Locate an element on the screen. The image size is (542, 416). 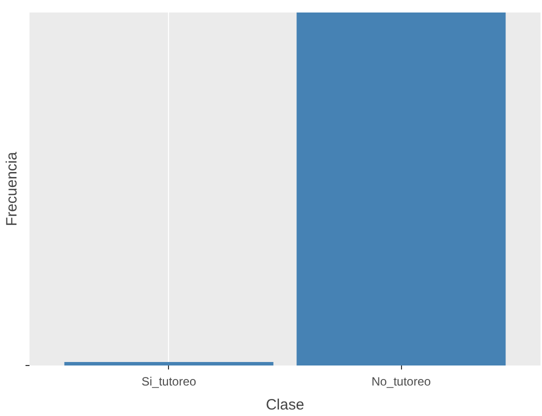
x-tick-label: No_tutoreo is located at coordinates (401, 381).